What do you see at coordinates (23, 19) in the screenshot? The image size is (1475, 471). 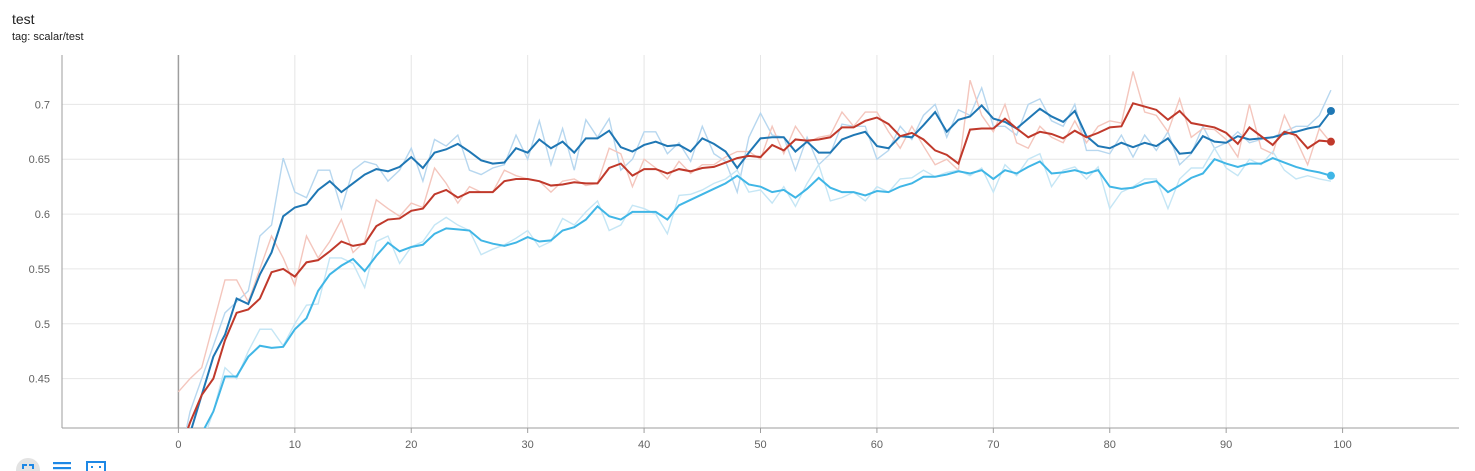 I see `card-title: test` at bounding box center [23, 19].